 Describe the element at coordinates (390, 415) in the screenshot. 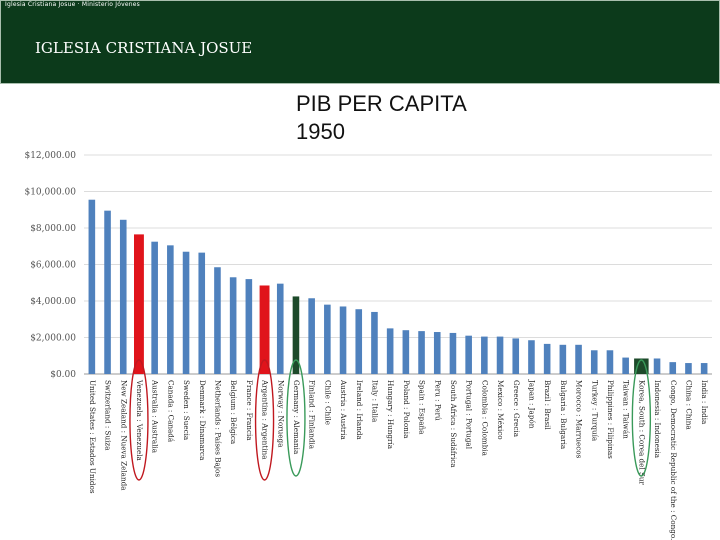

I see `x-tick-label: Hungary : Hungría` at that location.